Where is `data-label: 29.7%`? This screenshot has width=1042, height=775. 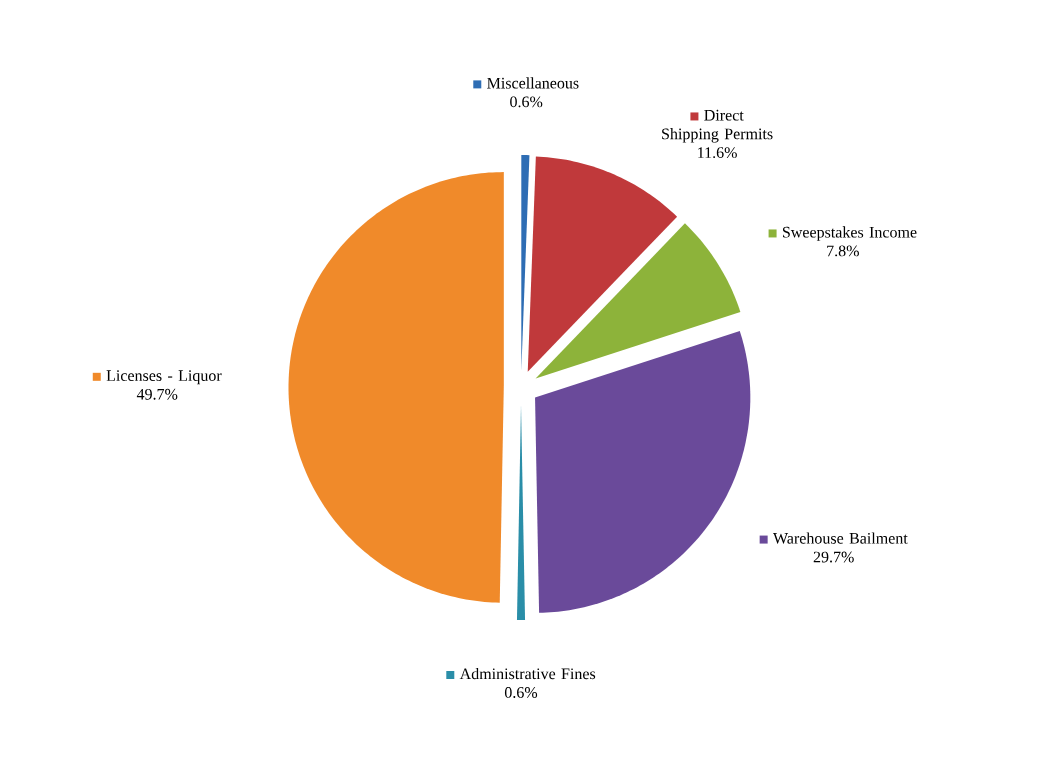 data-label: 29.7% is located at coordinates (833, 557).